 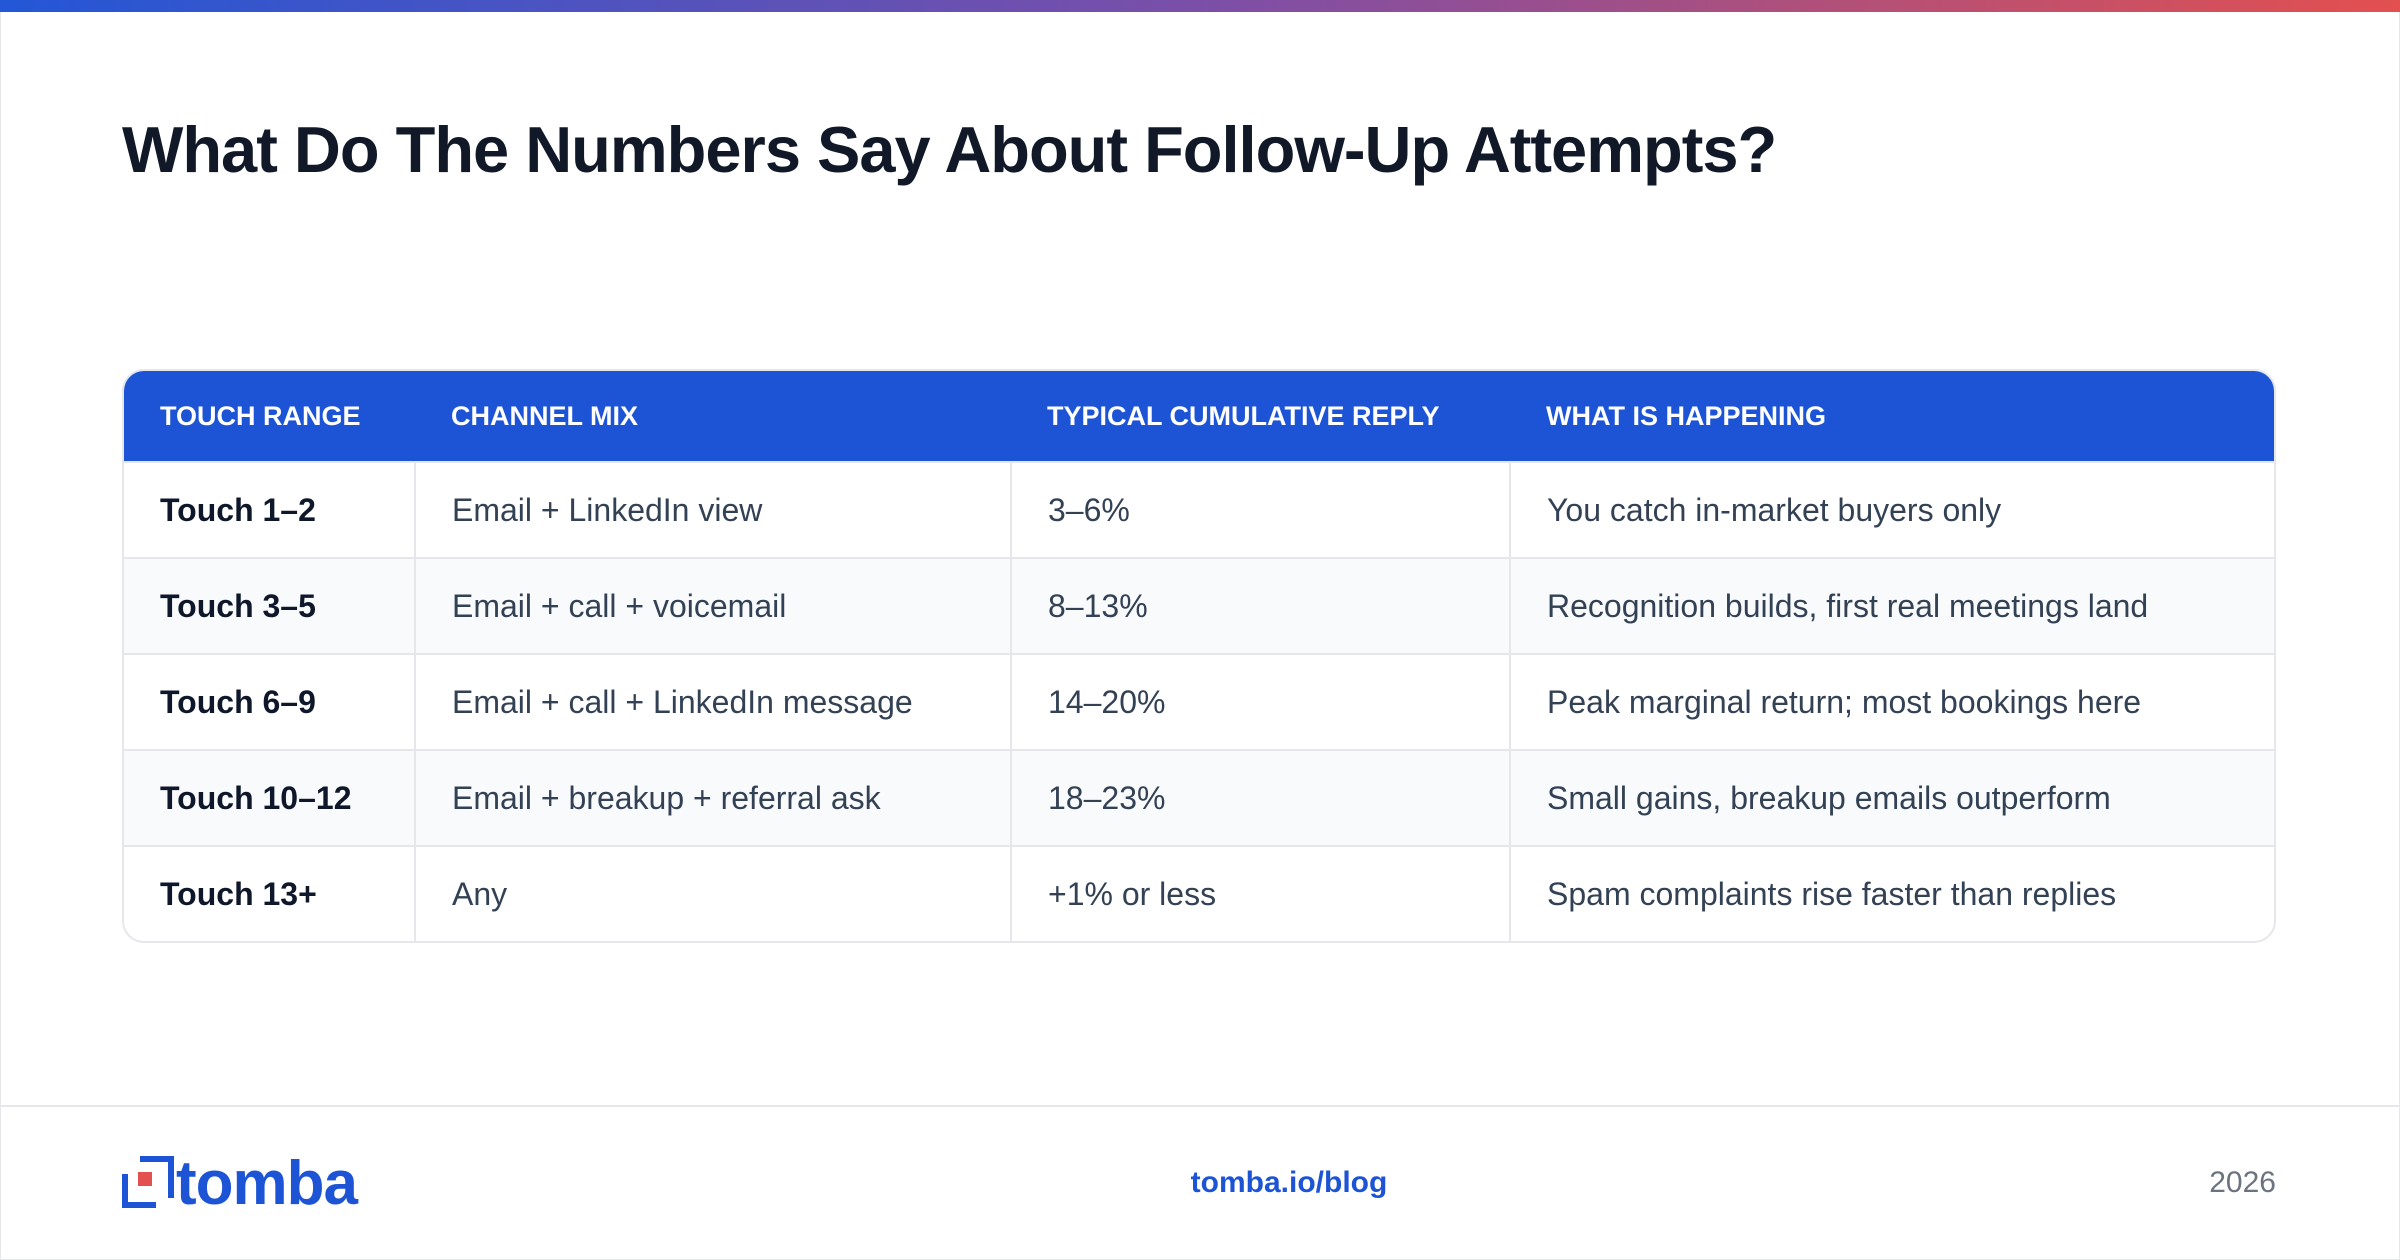 What do you see at coordinates (267, 1183) in the screenshot?
I see `logo-text: tomba` at bounding box center [267, 1183].